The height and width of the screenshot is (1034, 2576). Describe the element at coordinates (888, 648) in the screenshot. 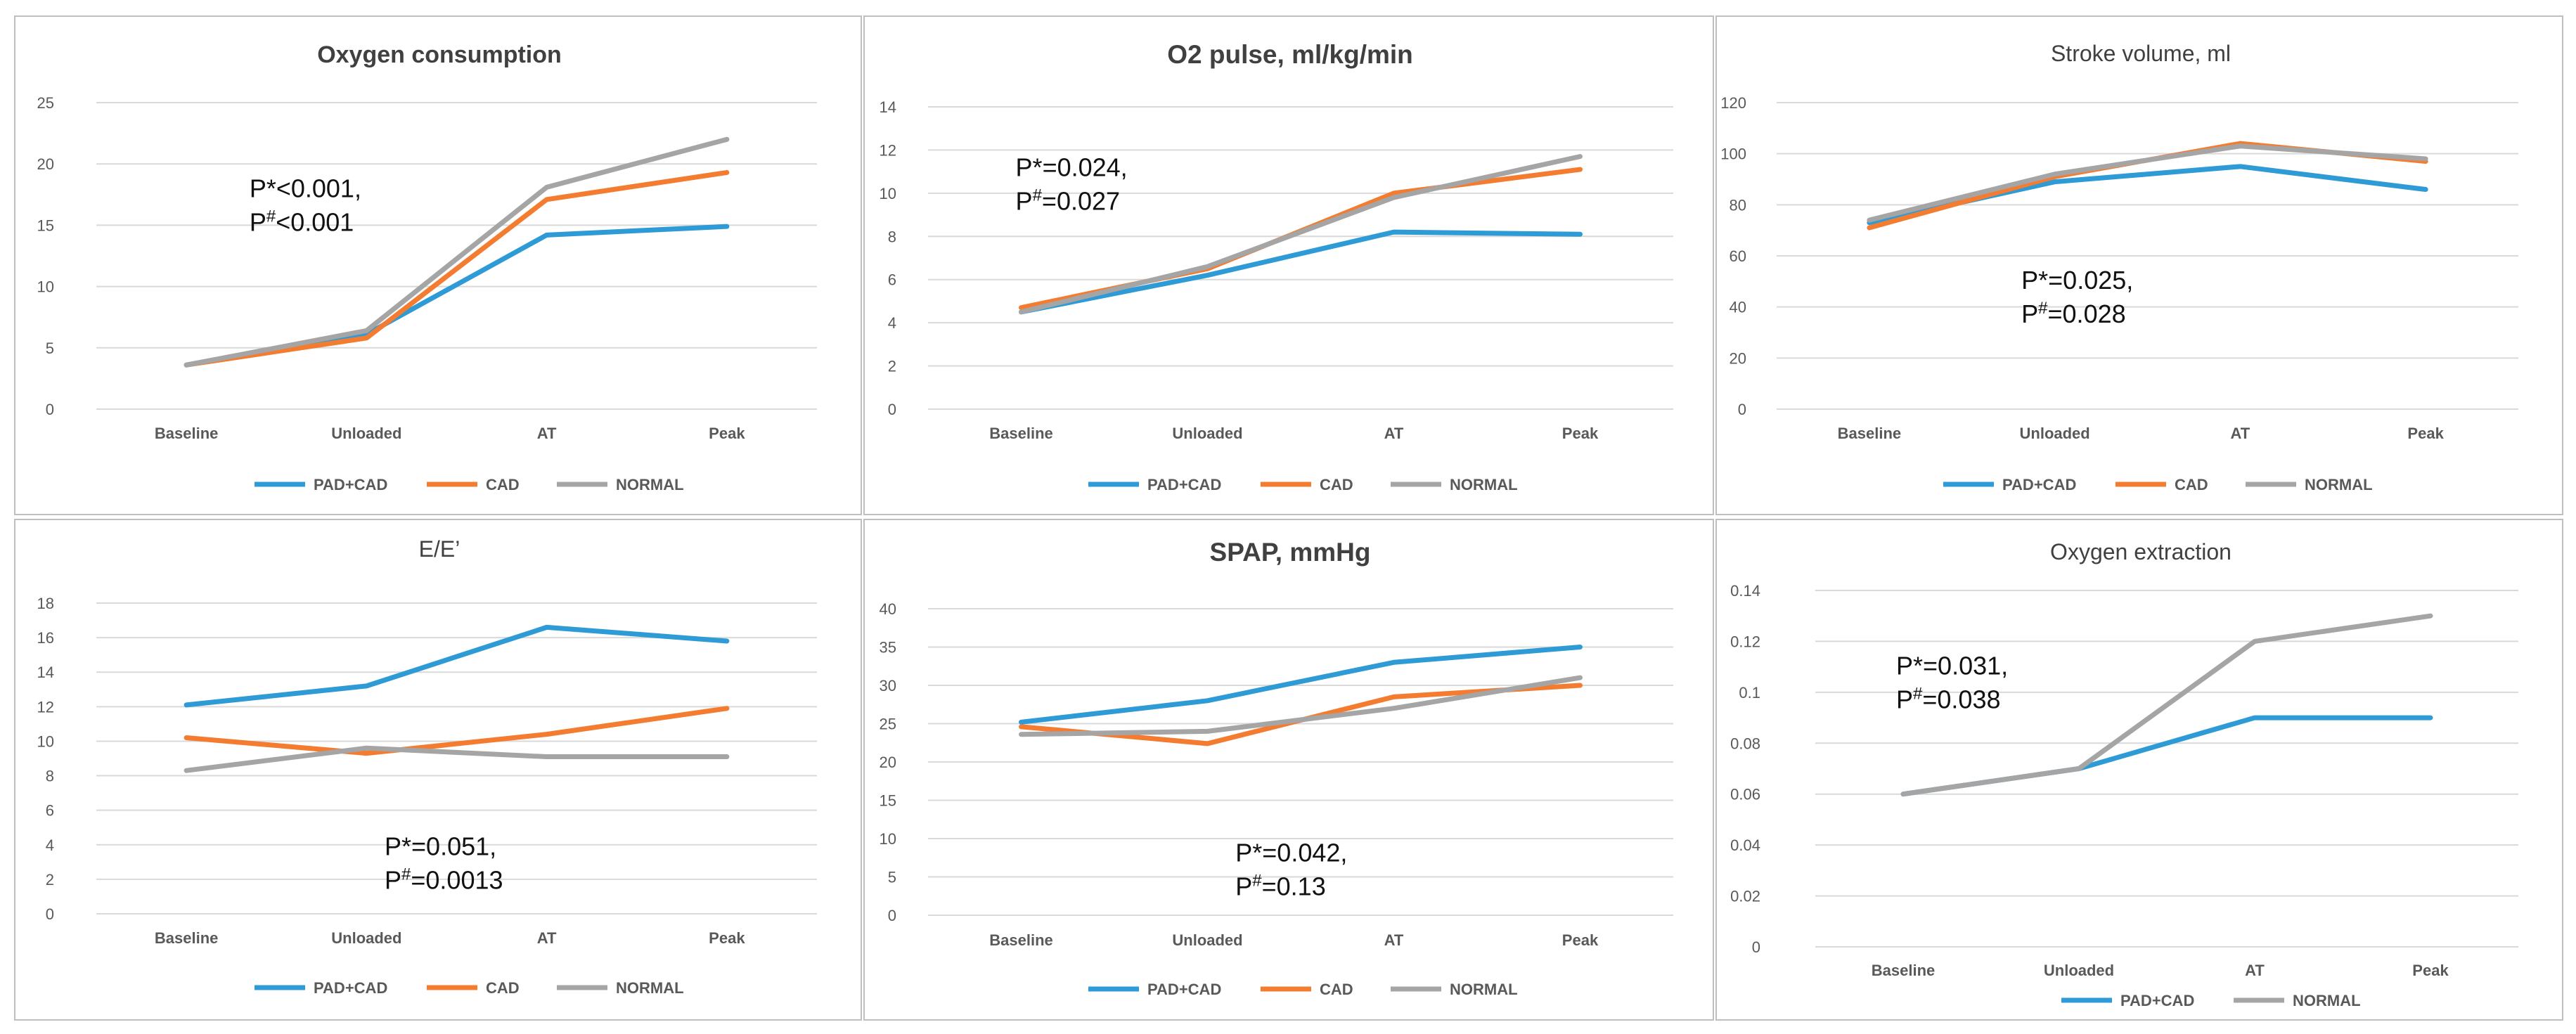

I see `y-tick-label: 35` at that location.